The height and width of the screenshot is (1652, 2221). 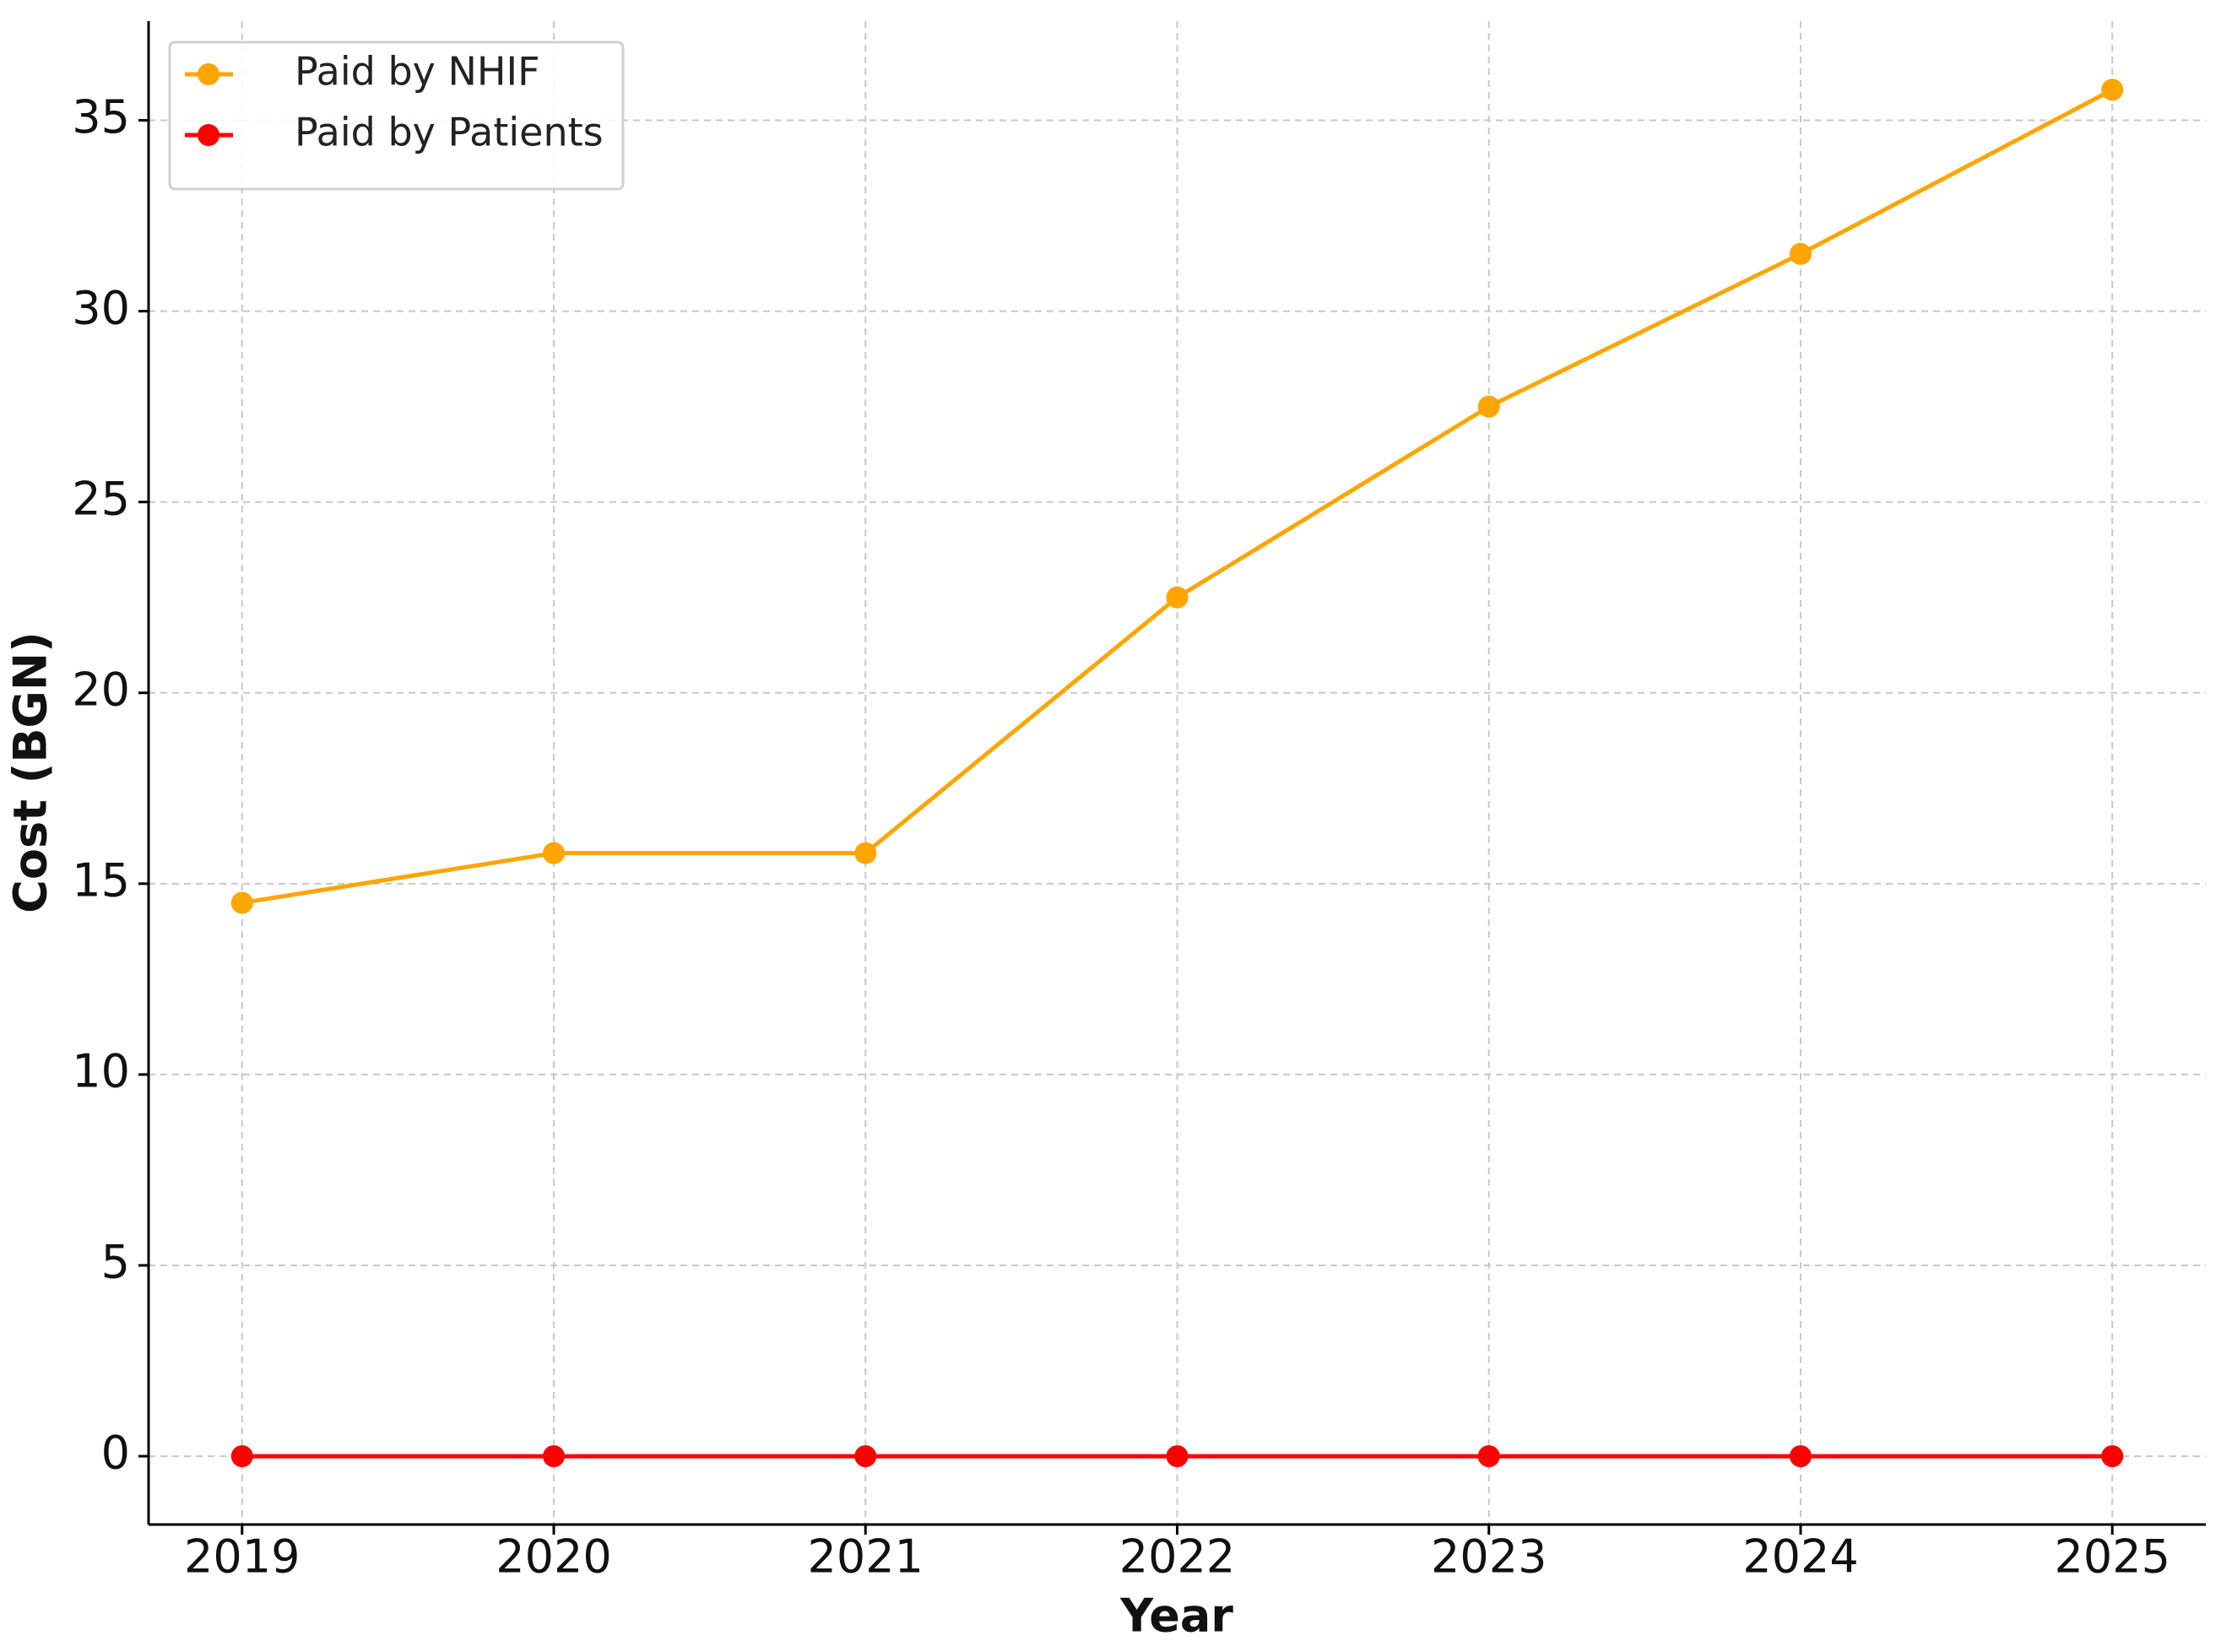 What do you see at coordinates (116, 1453) in the screenshot?
I see `y-tick-label: 0` at bounding box center [116, 1453].